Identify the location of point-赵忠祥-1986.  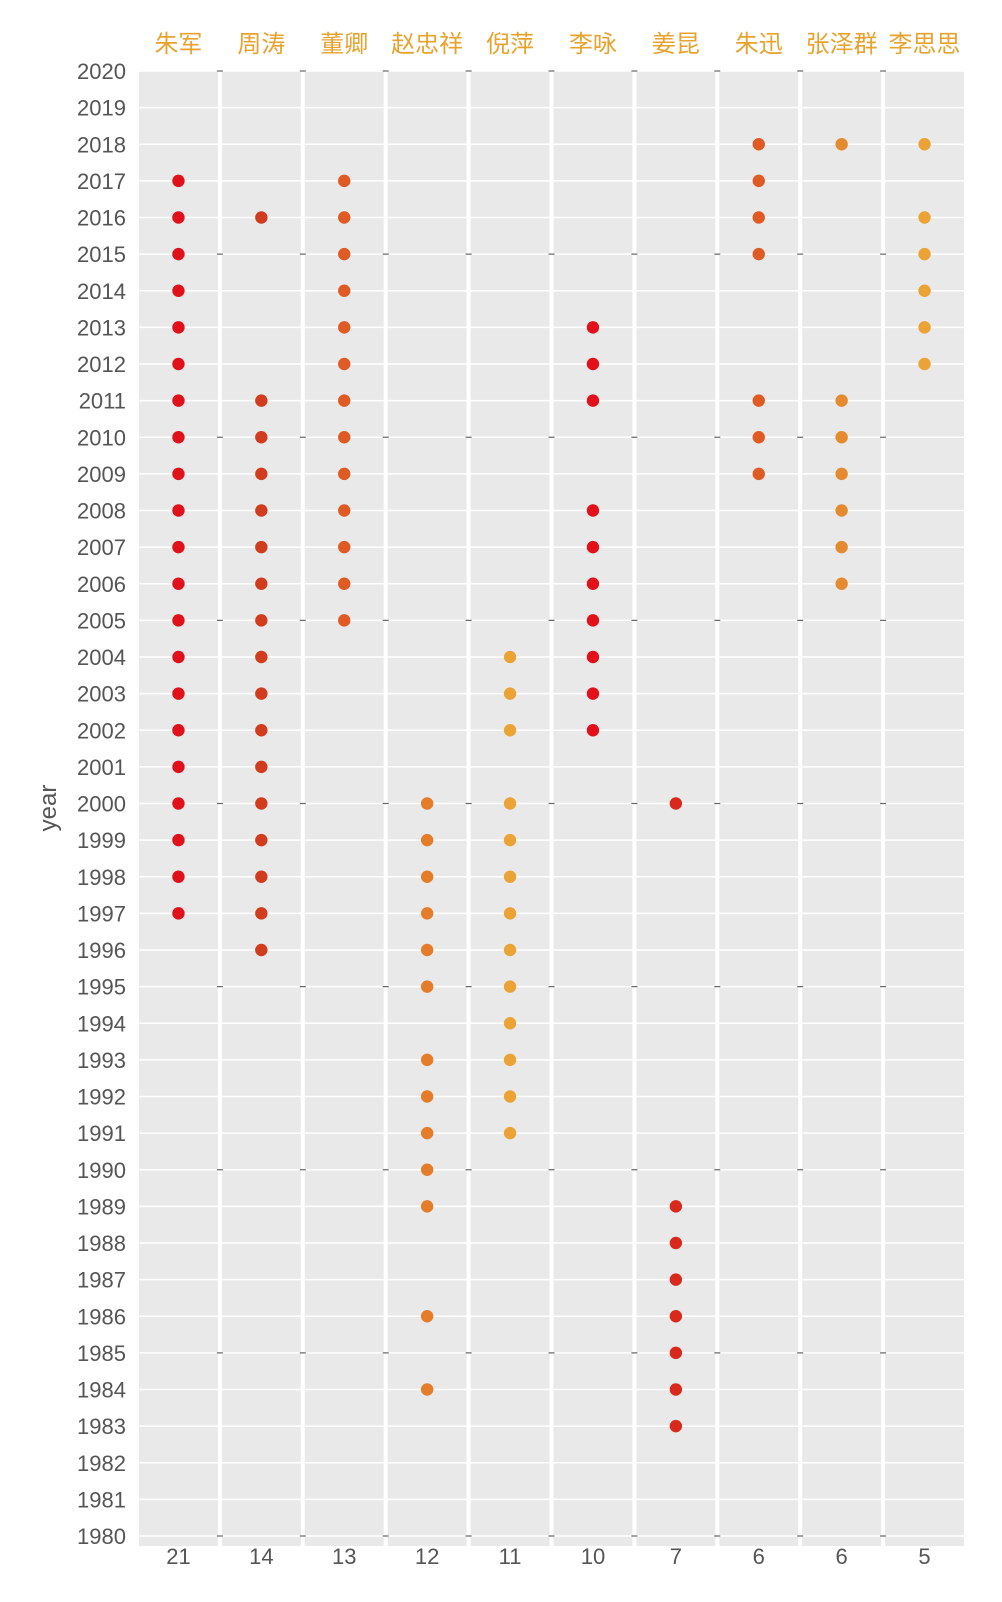
(427, 1316).